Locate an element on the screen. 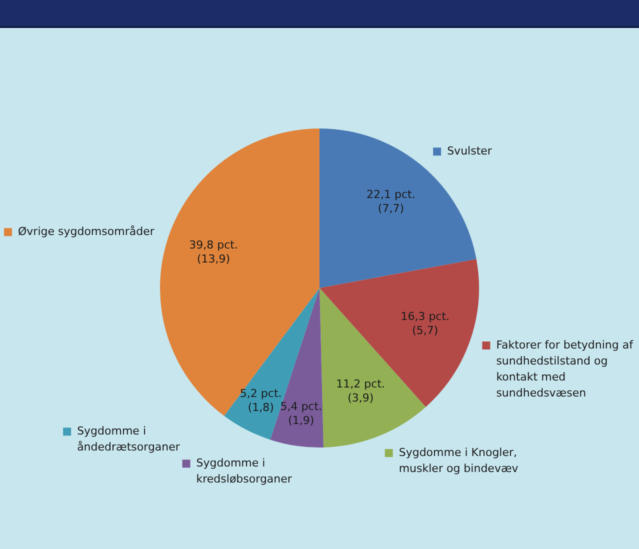 This screenshot has width=639, height=549. data-label: 39,8 pct. (13,9) is located at coordinates (213, 252).